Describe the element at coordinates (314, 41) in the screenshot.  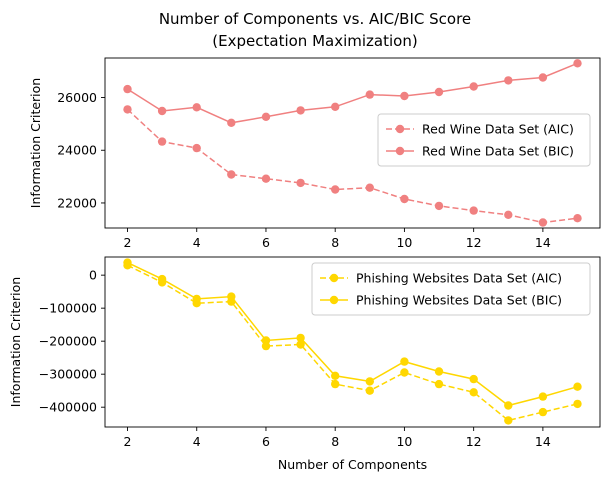
I see `title-line-2: (Expectation Maximization)` at that location.